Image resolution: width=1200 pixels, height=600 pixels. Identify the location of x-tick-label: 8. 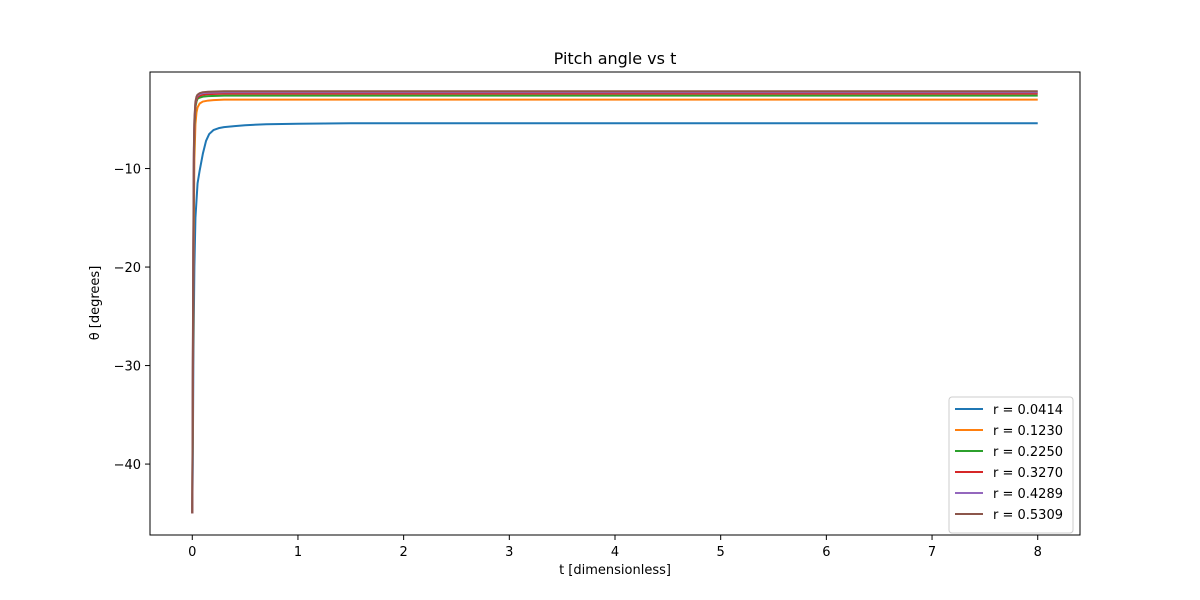
(1038, 552).